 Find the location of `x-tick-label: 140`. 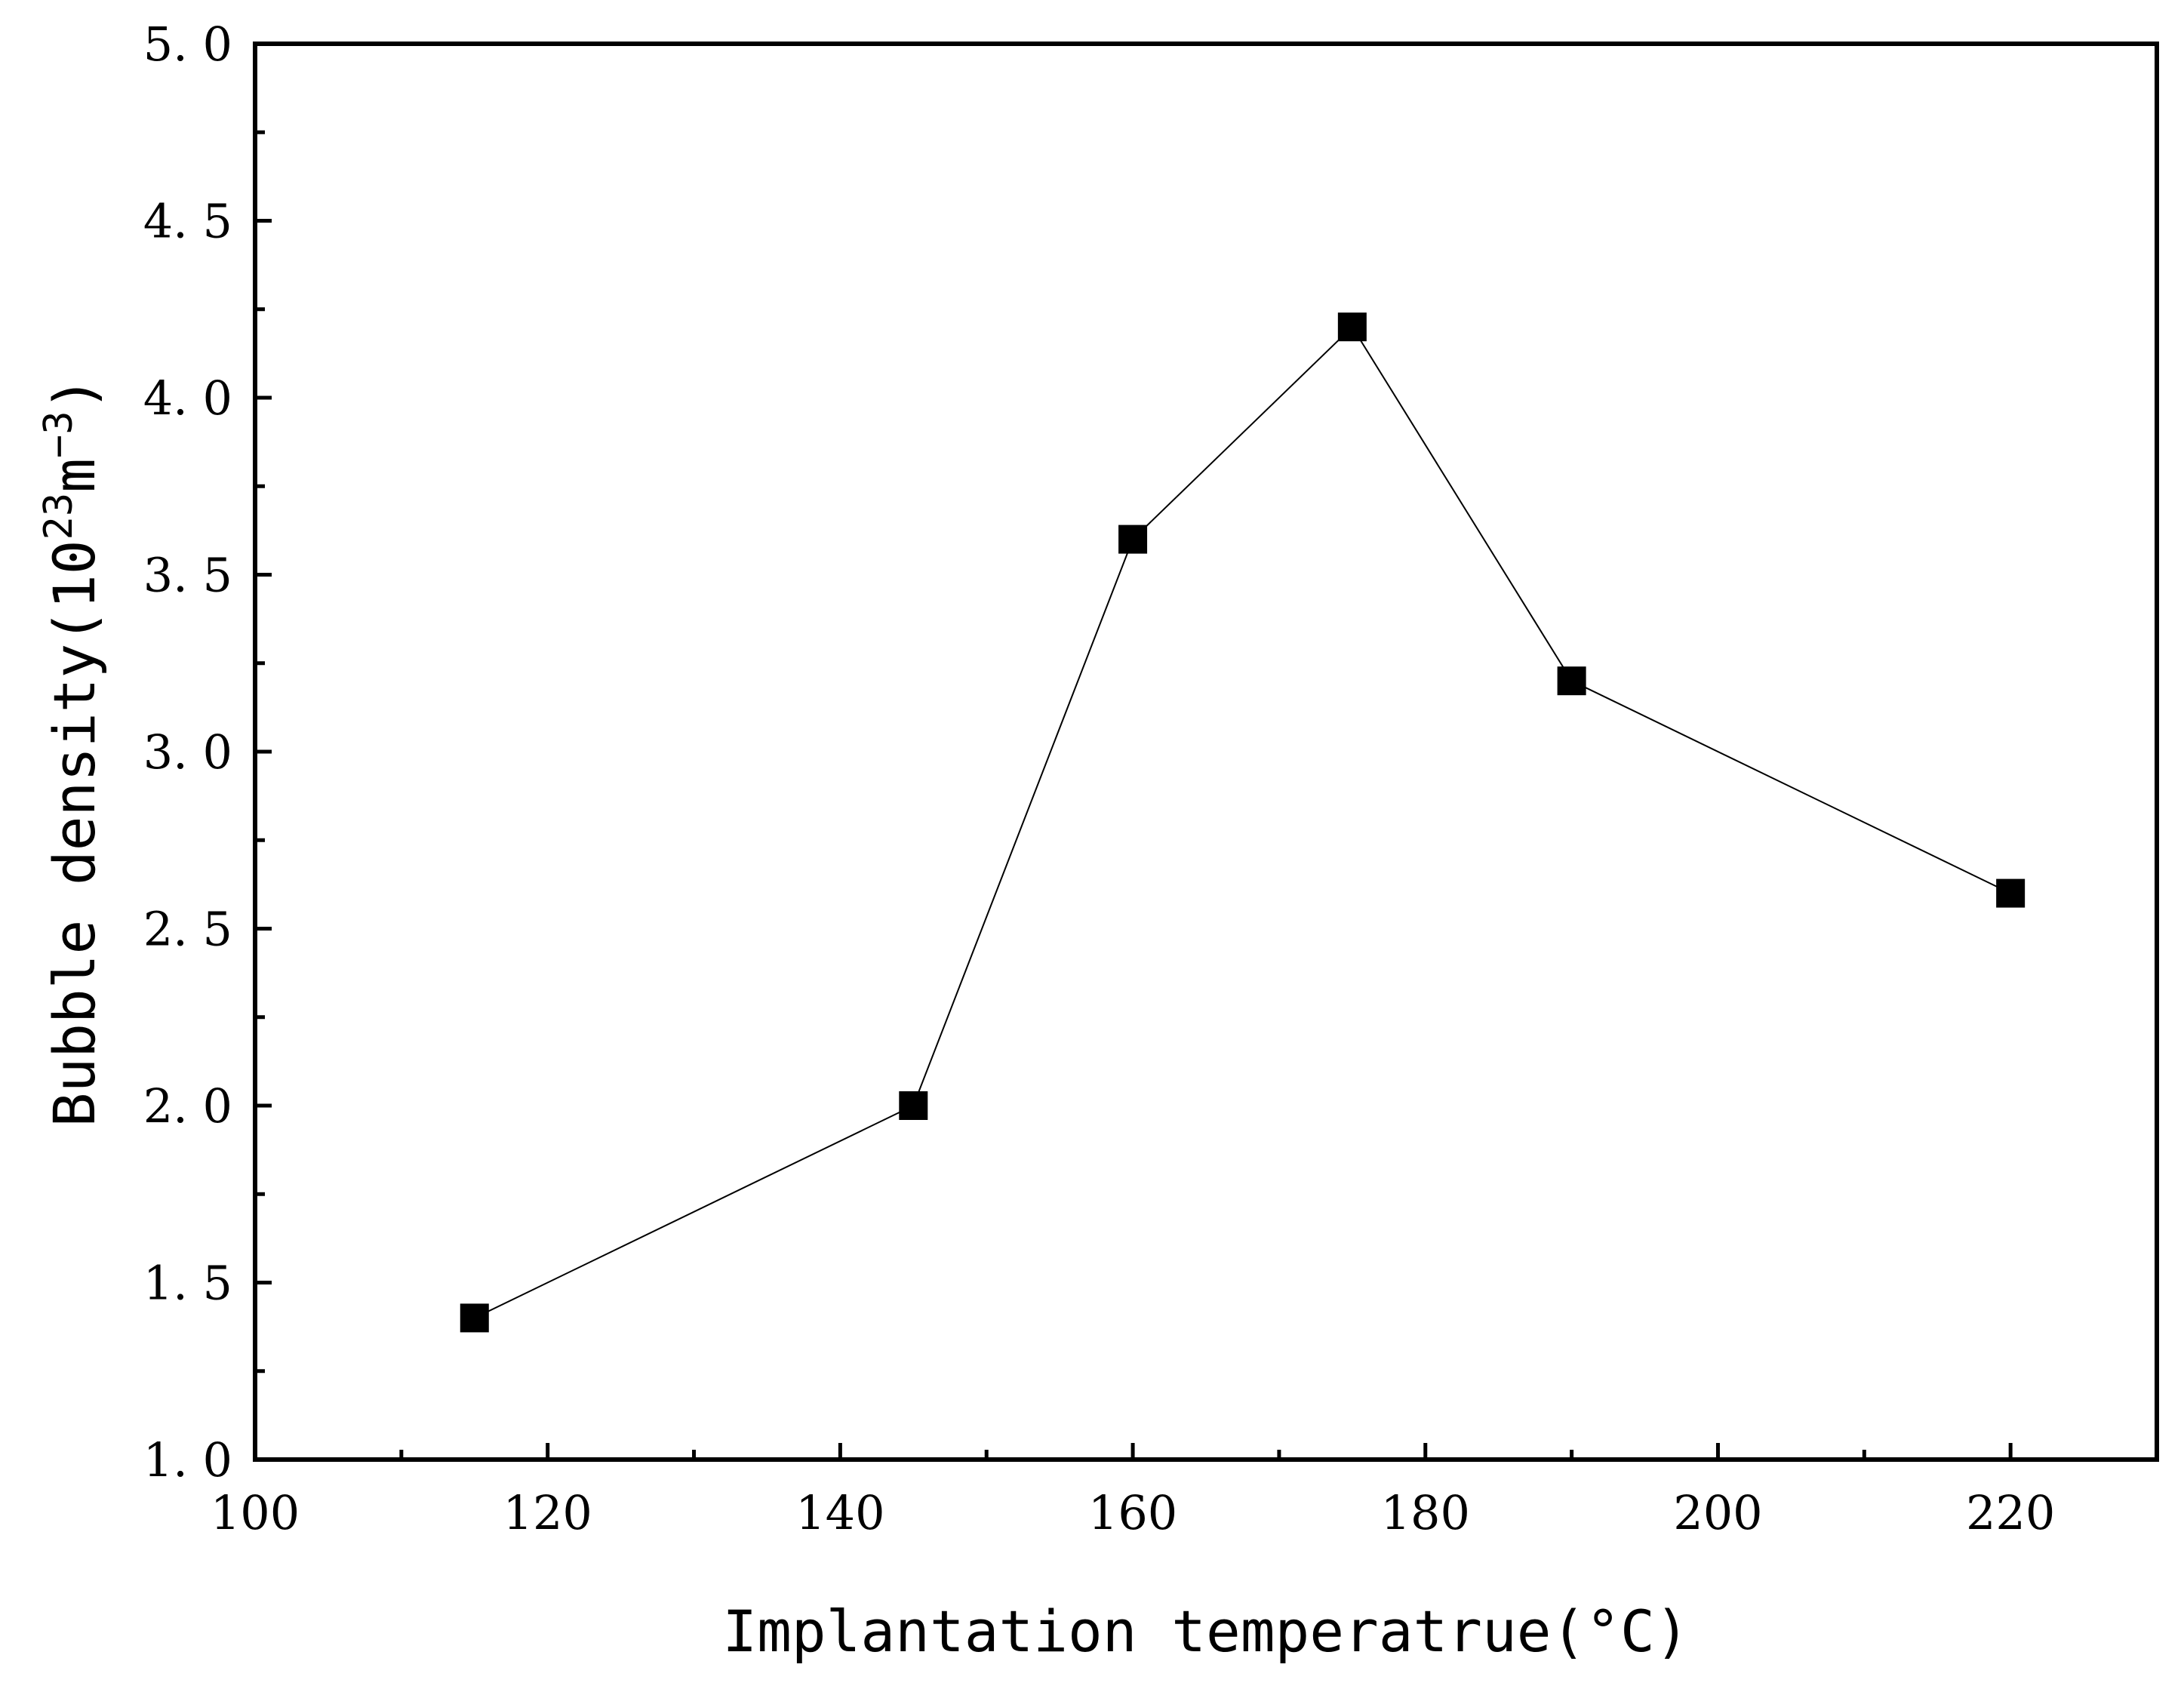

x-tick-label: 140 is located at coordinates (839, 1512).